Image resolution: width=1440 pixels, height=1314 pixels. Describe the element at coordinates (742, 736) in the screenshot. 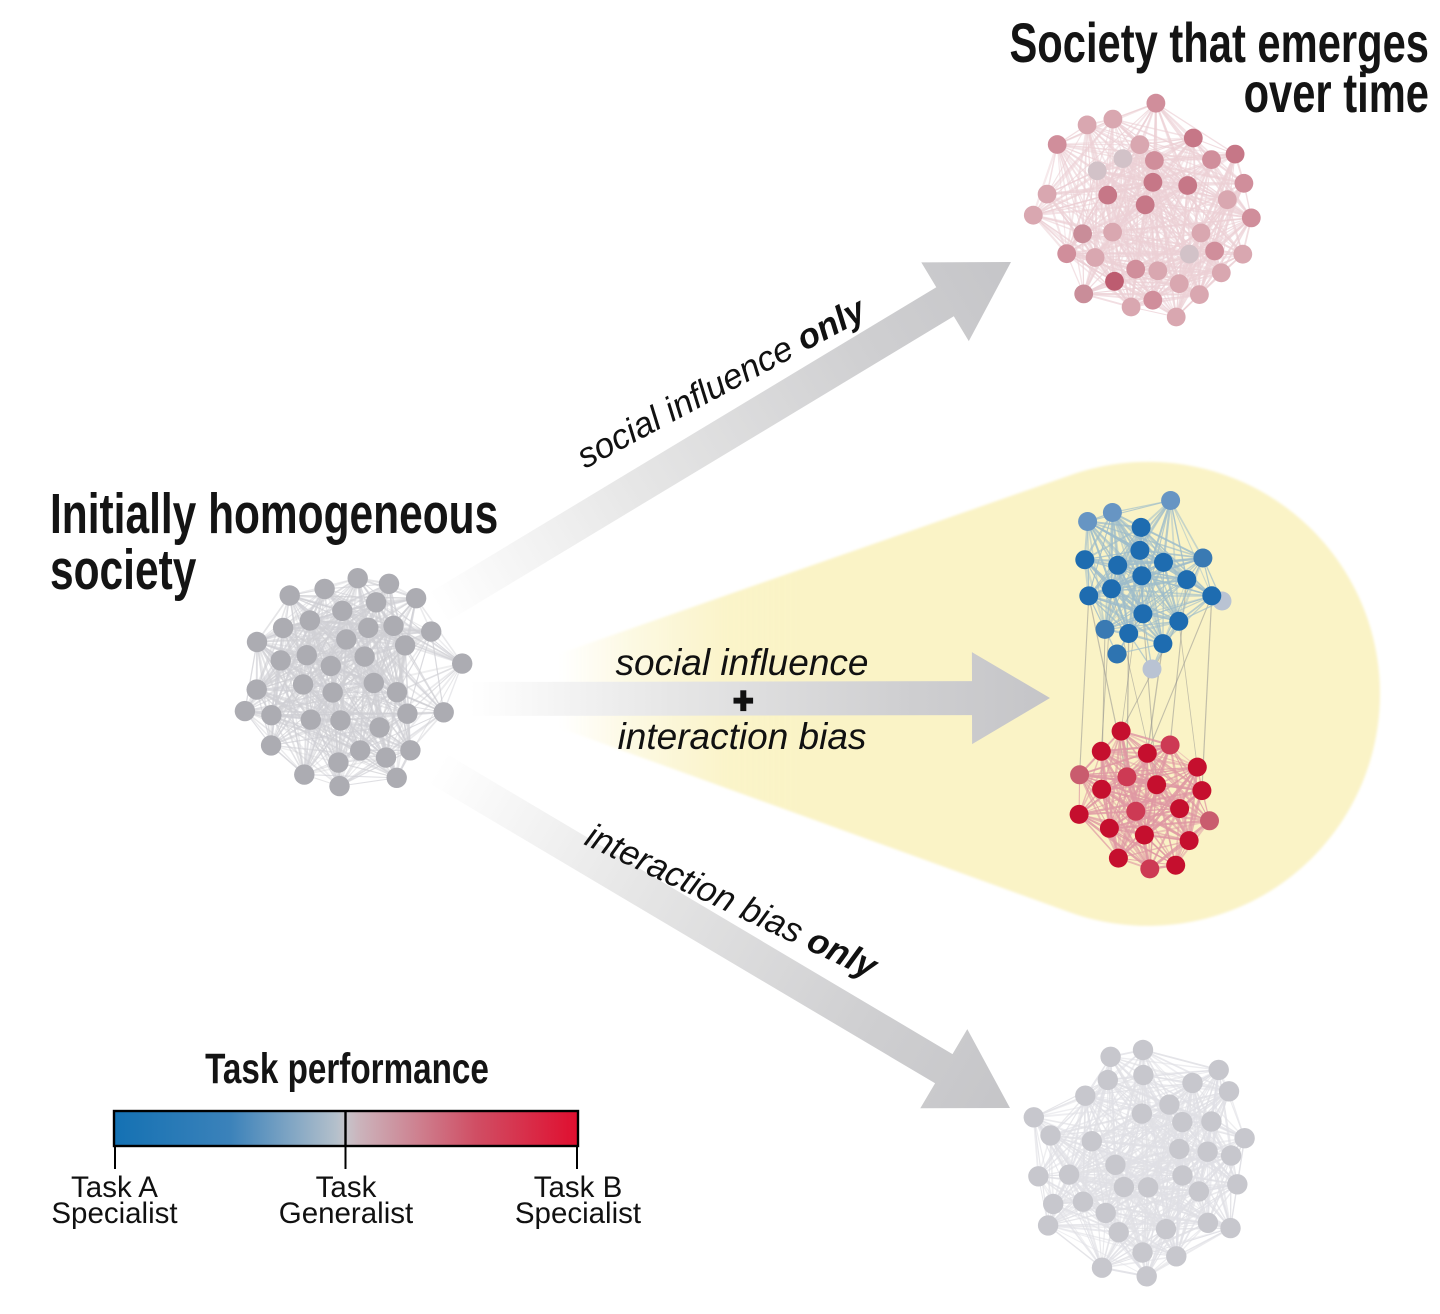

I see `svg-text: interaction bias` at that location.